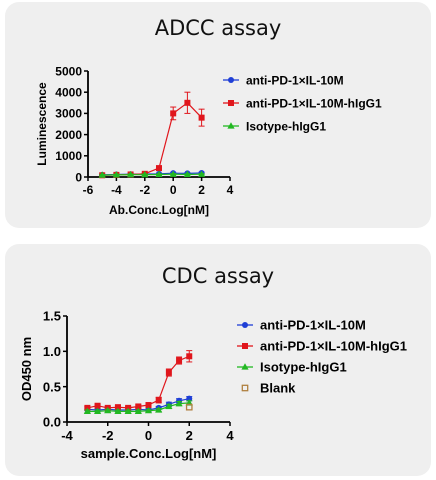 The width and height of the screenshot is (436, 480). Describe the element at coordinates (116, 190) in the screenshot. I see `adcc-x-tick-label: -4` at that location.